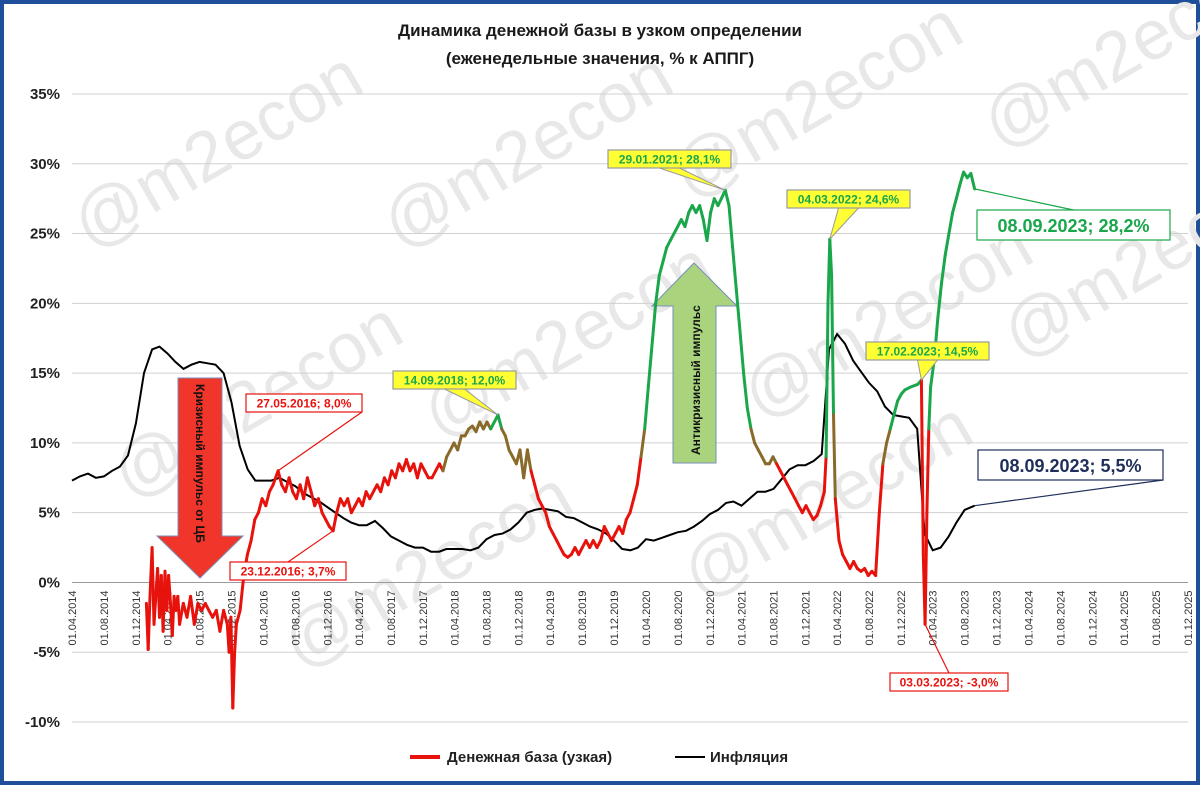 The height and width of the screenshot is (785, 1200). What do you see at coordinates (1189, 617) in the screenshot?
I see `x-tick-label: 01.12.2025` at bounding box center [1189, 617].